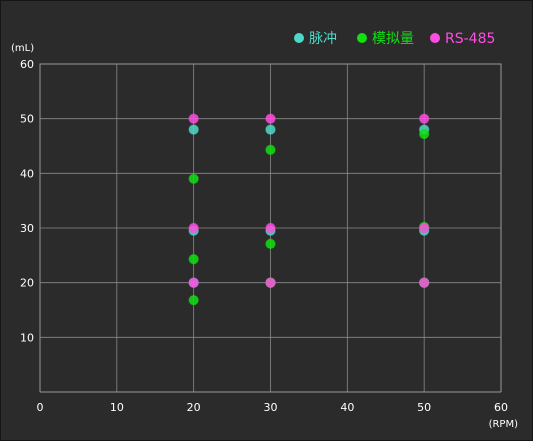  What do you see at coordinates (27, 119) in the screenshot?
I see `y-tick-label: 50` at bounding box center [27, 119].